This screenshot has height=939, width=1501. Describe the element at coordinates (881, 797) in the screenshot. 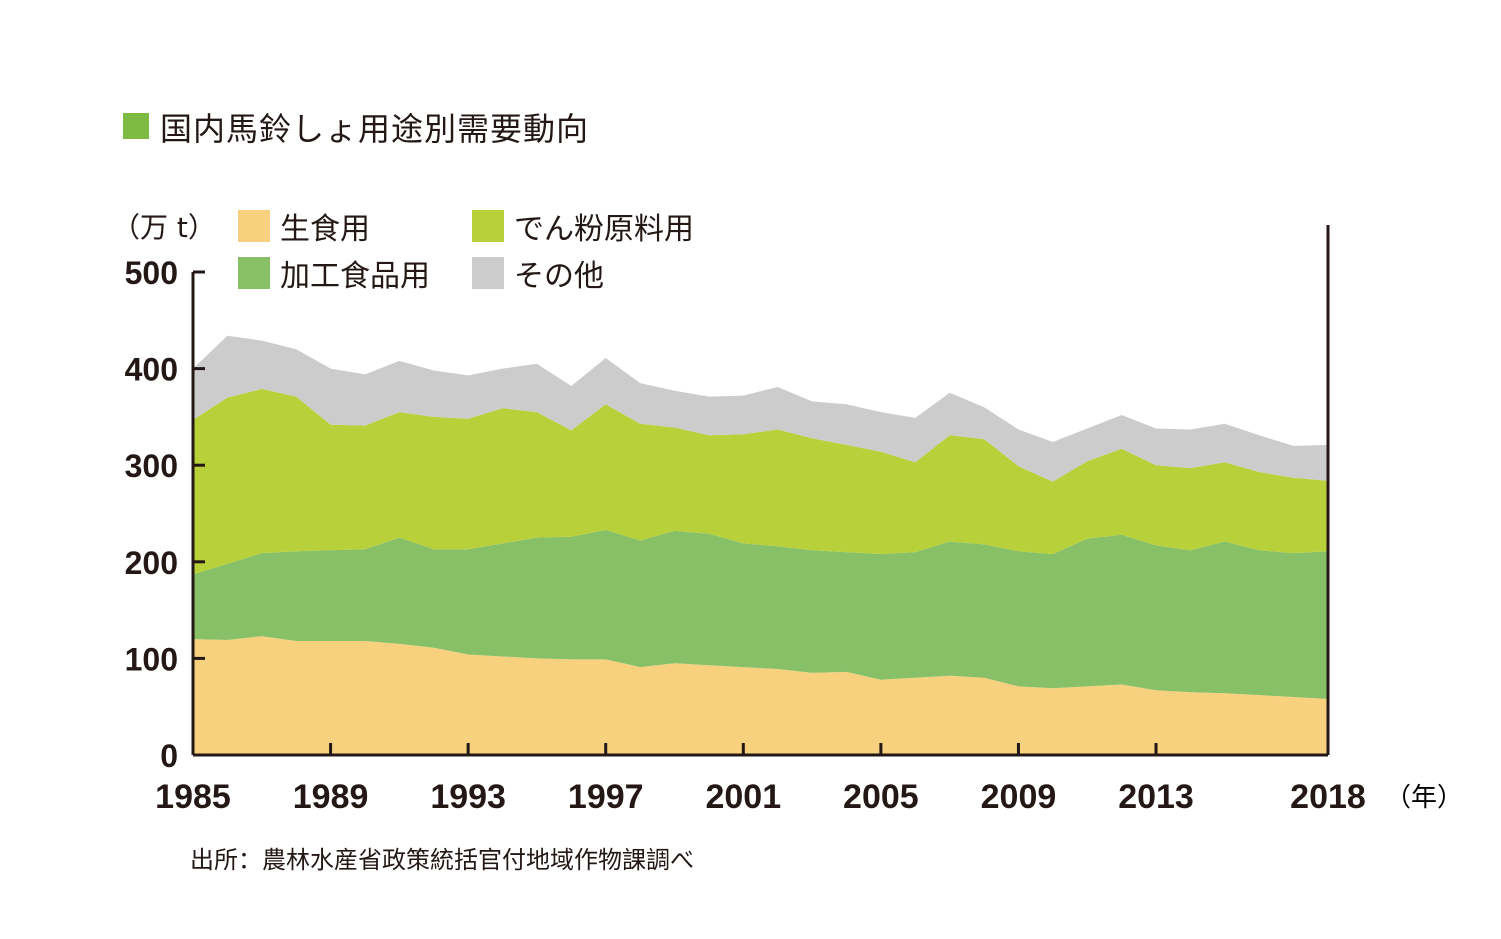

I see `x-tick-label: 2005` at that location.